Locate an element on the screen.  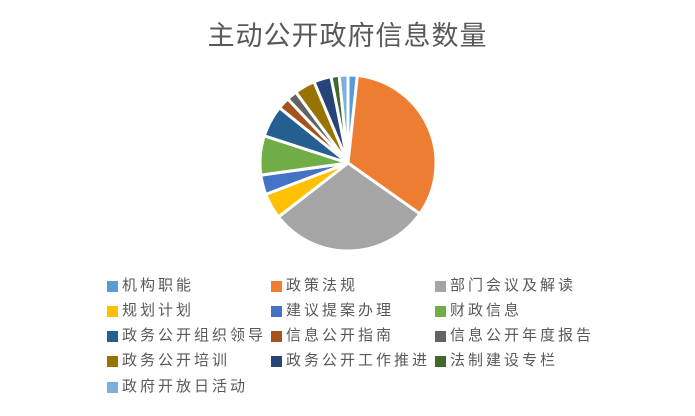
legend-item-6: 财政信息 is located at coordinates (478, 311).